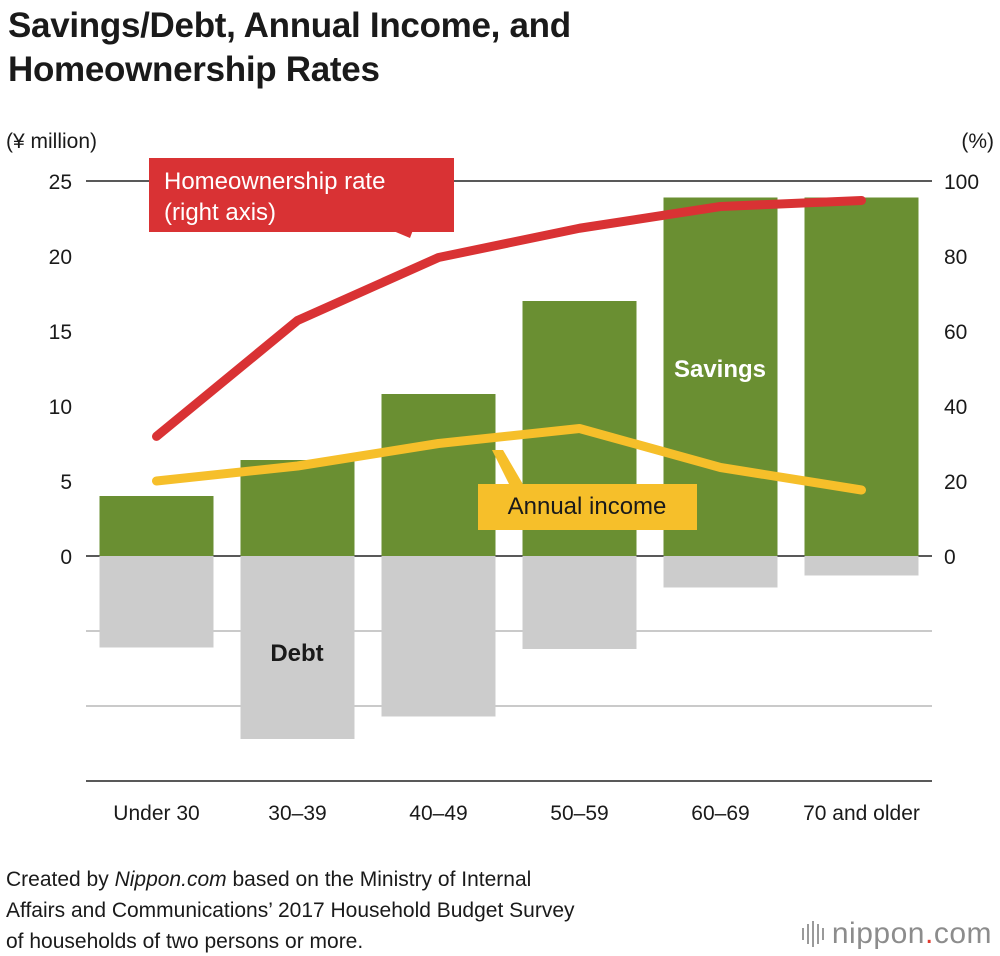 This screenshot has height=956, width=1000. What do you see at coordinates (60, 332) in the screenshot?
I see `y-left-tick-3: 15` at bounding box center [60, 332].